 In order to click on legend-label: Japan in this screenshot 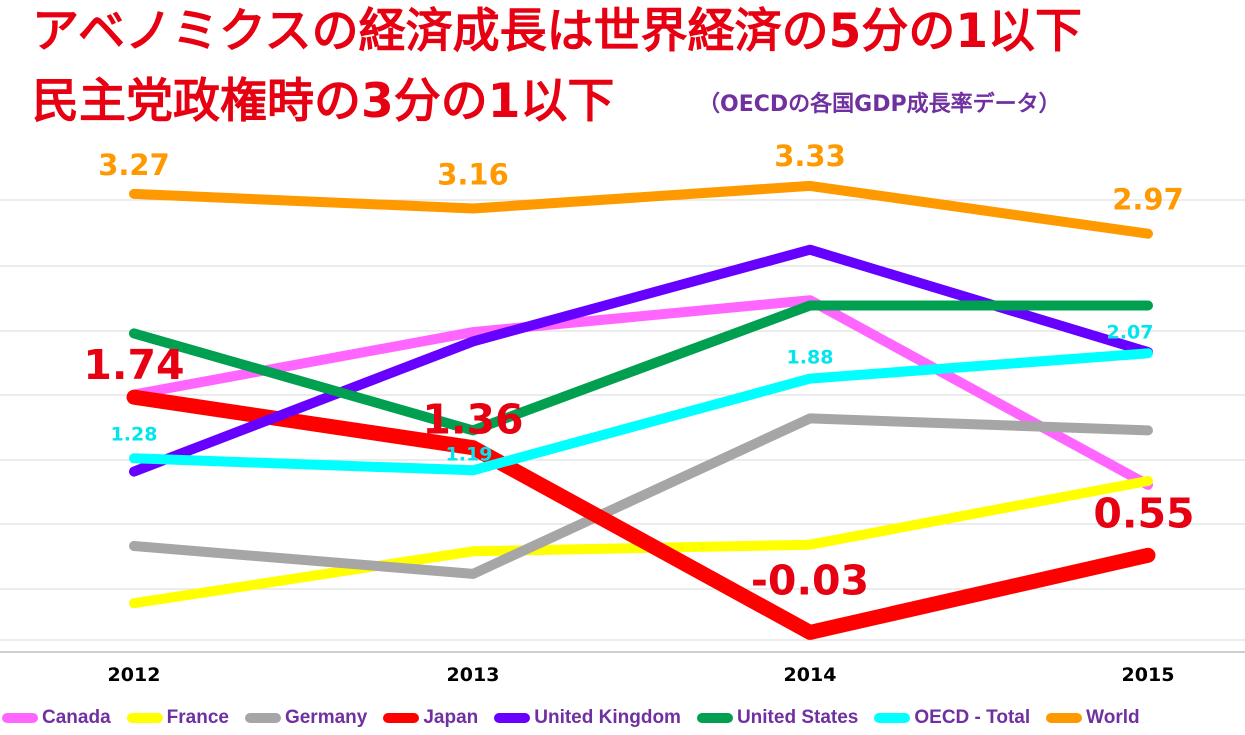, I will do `click(451, 717)`.